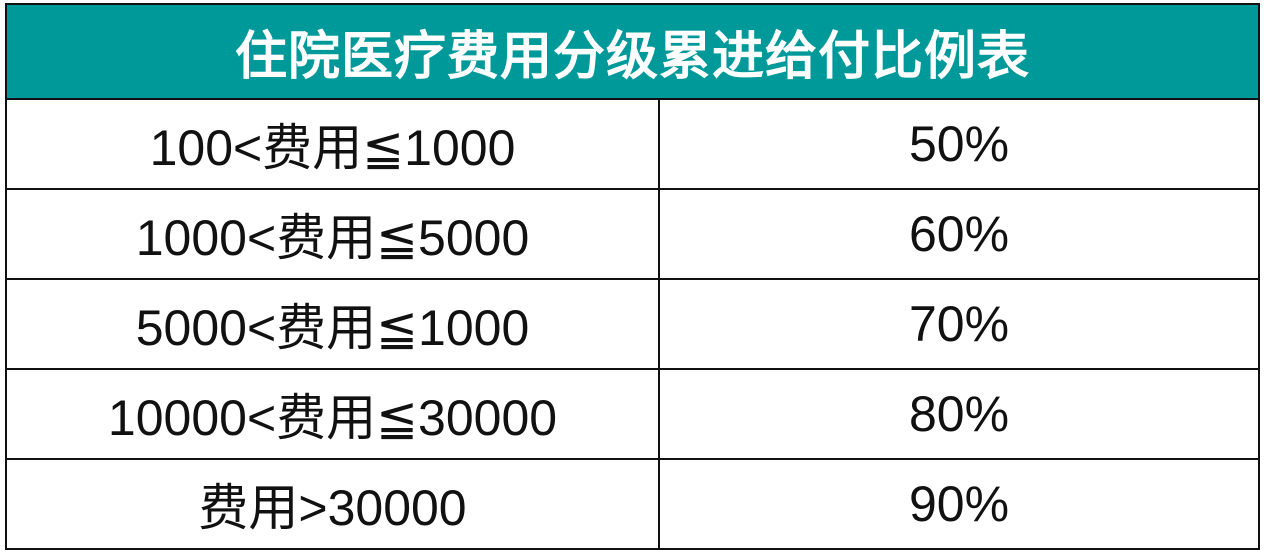  I want to click on ratio-cell: 90%, so click(959, 504).